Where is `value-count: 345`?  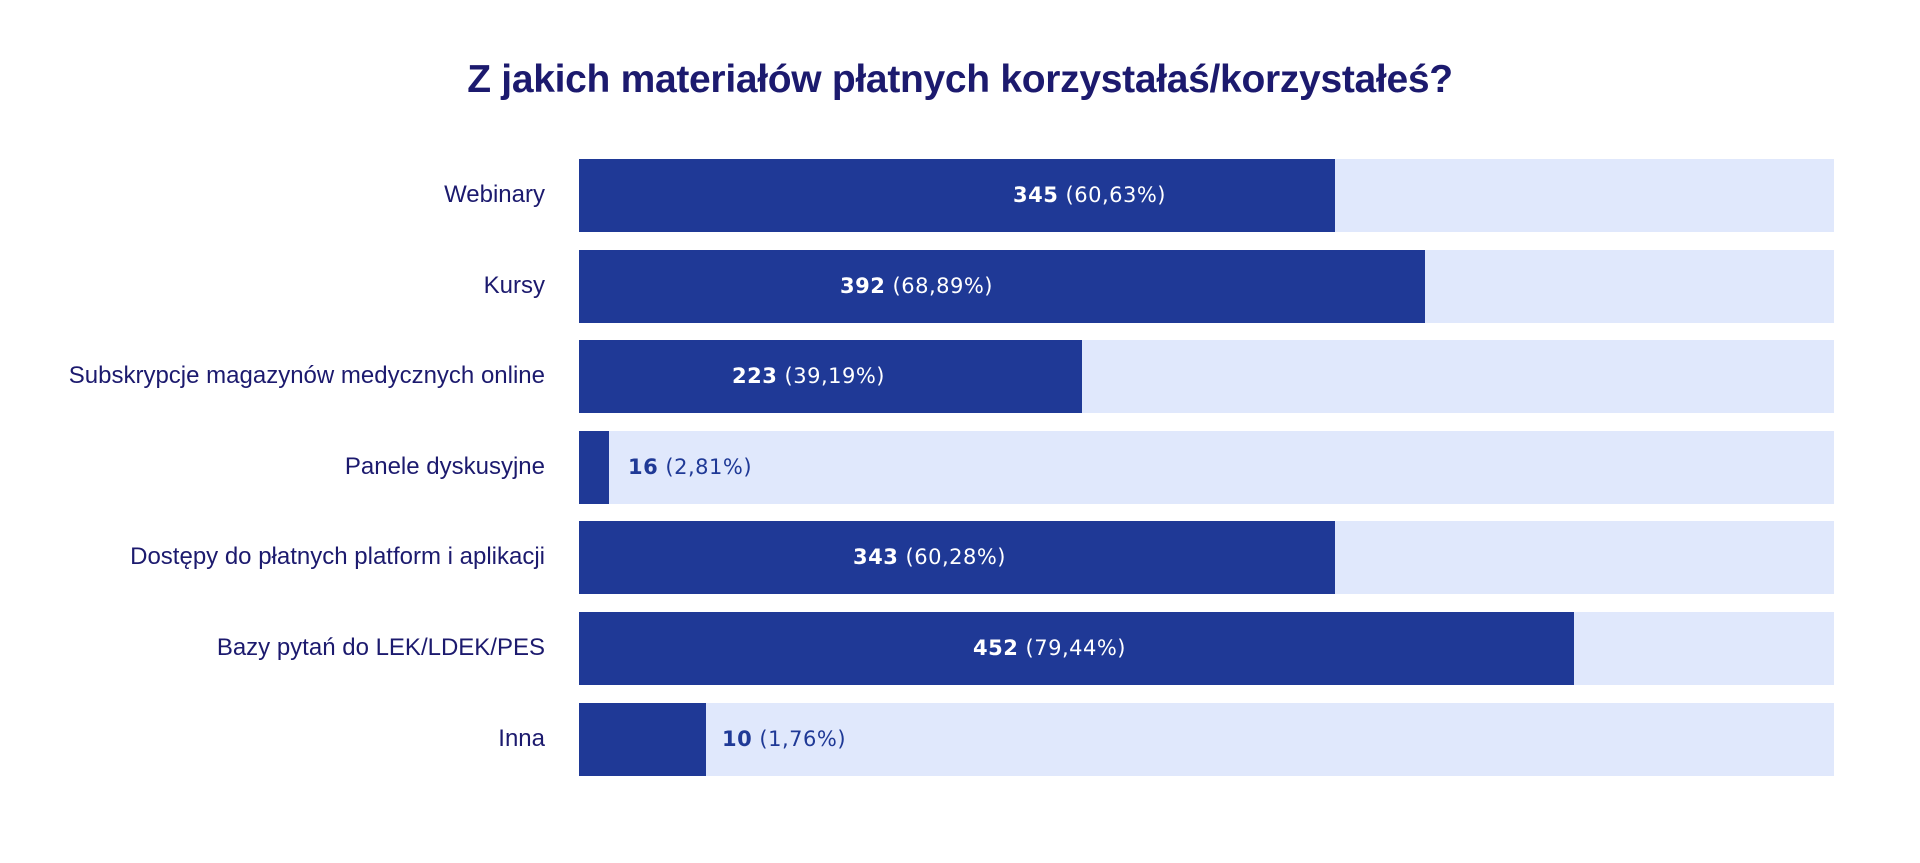 value-count: 345 is located at coordinates (1036, 195).